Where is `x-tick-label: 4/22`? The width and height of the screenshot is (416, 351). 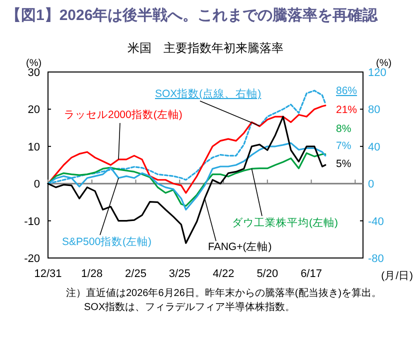
x-tick-label: 4/22 is located at coordinates (223, 274).